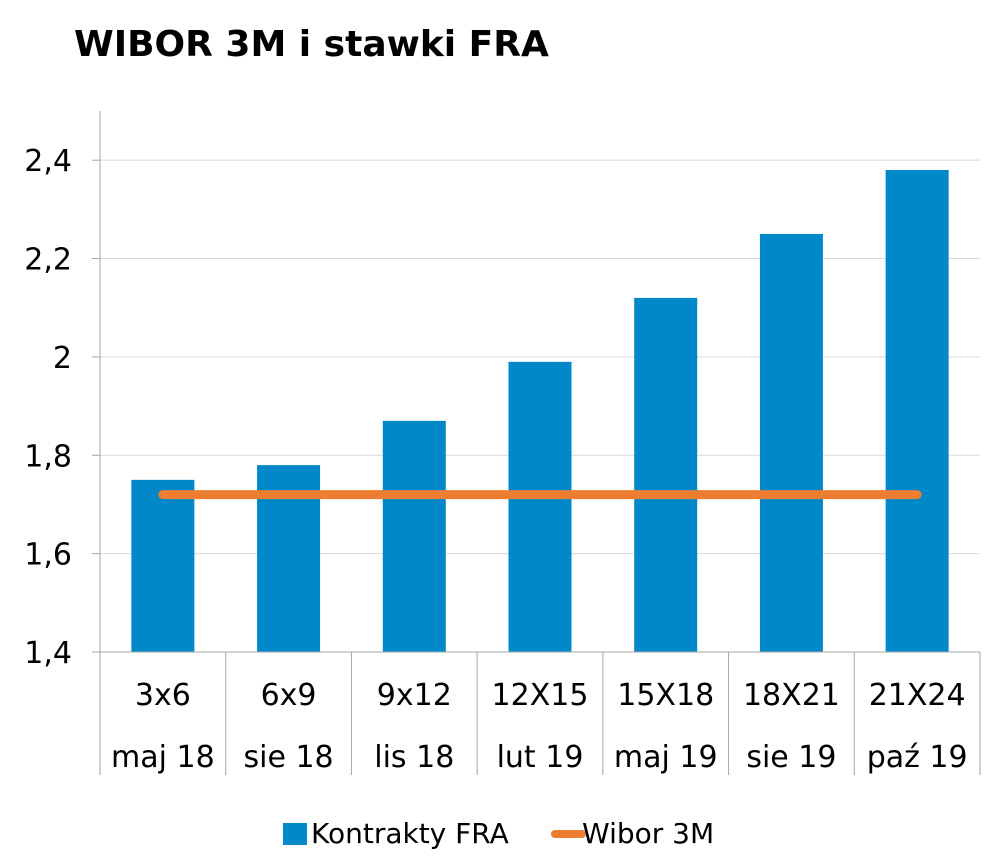 The width and height of the screenshot is (998, 864). What do you see at coordinates (665, 475) in the screenshot?
I see `bar-15X18` at bounding box center [665, 475].